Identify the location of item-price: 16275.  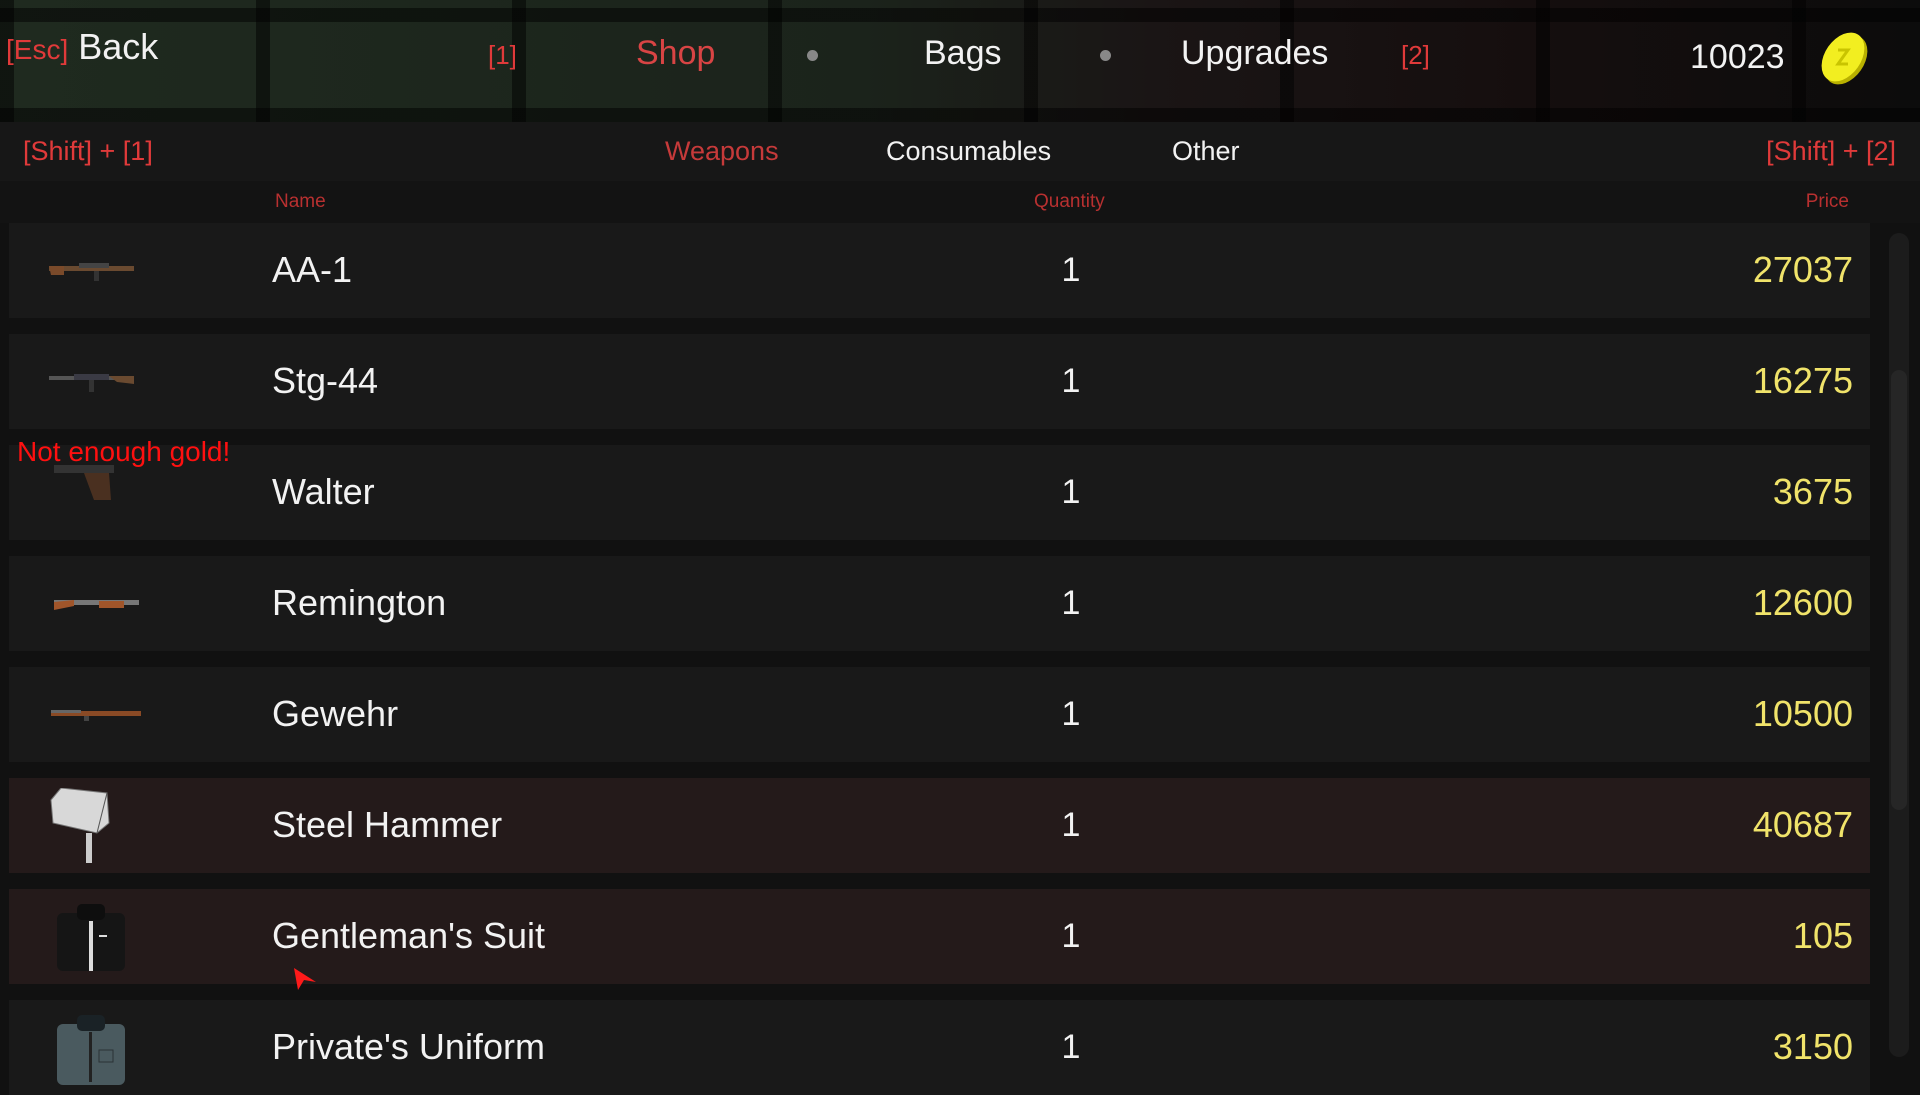
(1802, 380).